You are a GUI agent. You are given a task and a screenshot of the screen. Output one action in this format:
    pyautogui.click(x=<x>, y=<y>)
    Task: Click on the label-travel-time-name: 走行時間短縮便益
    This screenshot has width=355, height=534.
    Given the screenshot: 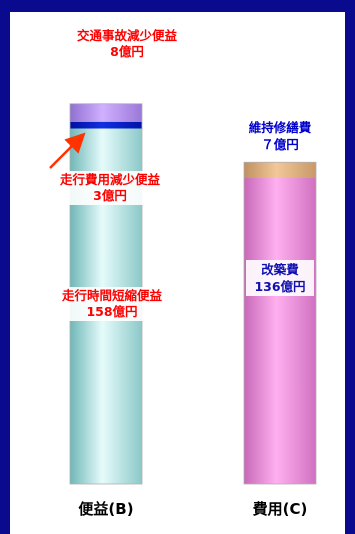 What is the action you would take?
    pyautogui.click(x=112, y=295)
    